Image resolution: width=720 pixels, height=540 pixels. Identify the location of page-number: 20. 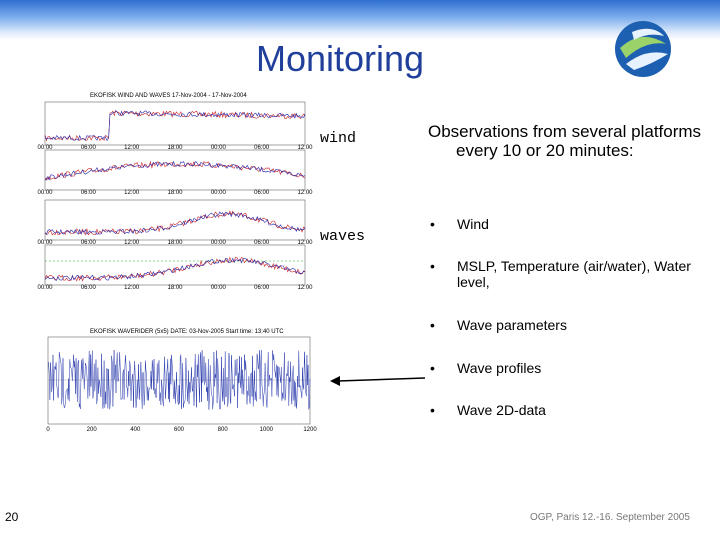
(12, 517).